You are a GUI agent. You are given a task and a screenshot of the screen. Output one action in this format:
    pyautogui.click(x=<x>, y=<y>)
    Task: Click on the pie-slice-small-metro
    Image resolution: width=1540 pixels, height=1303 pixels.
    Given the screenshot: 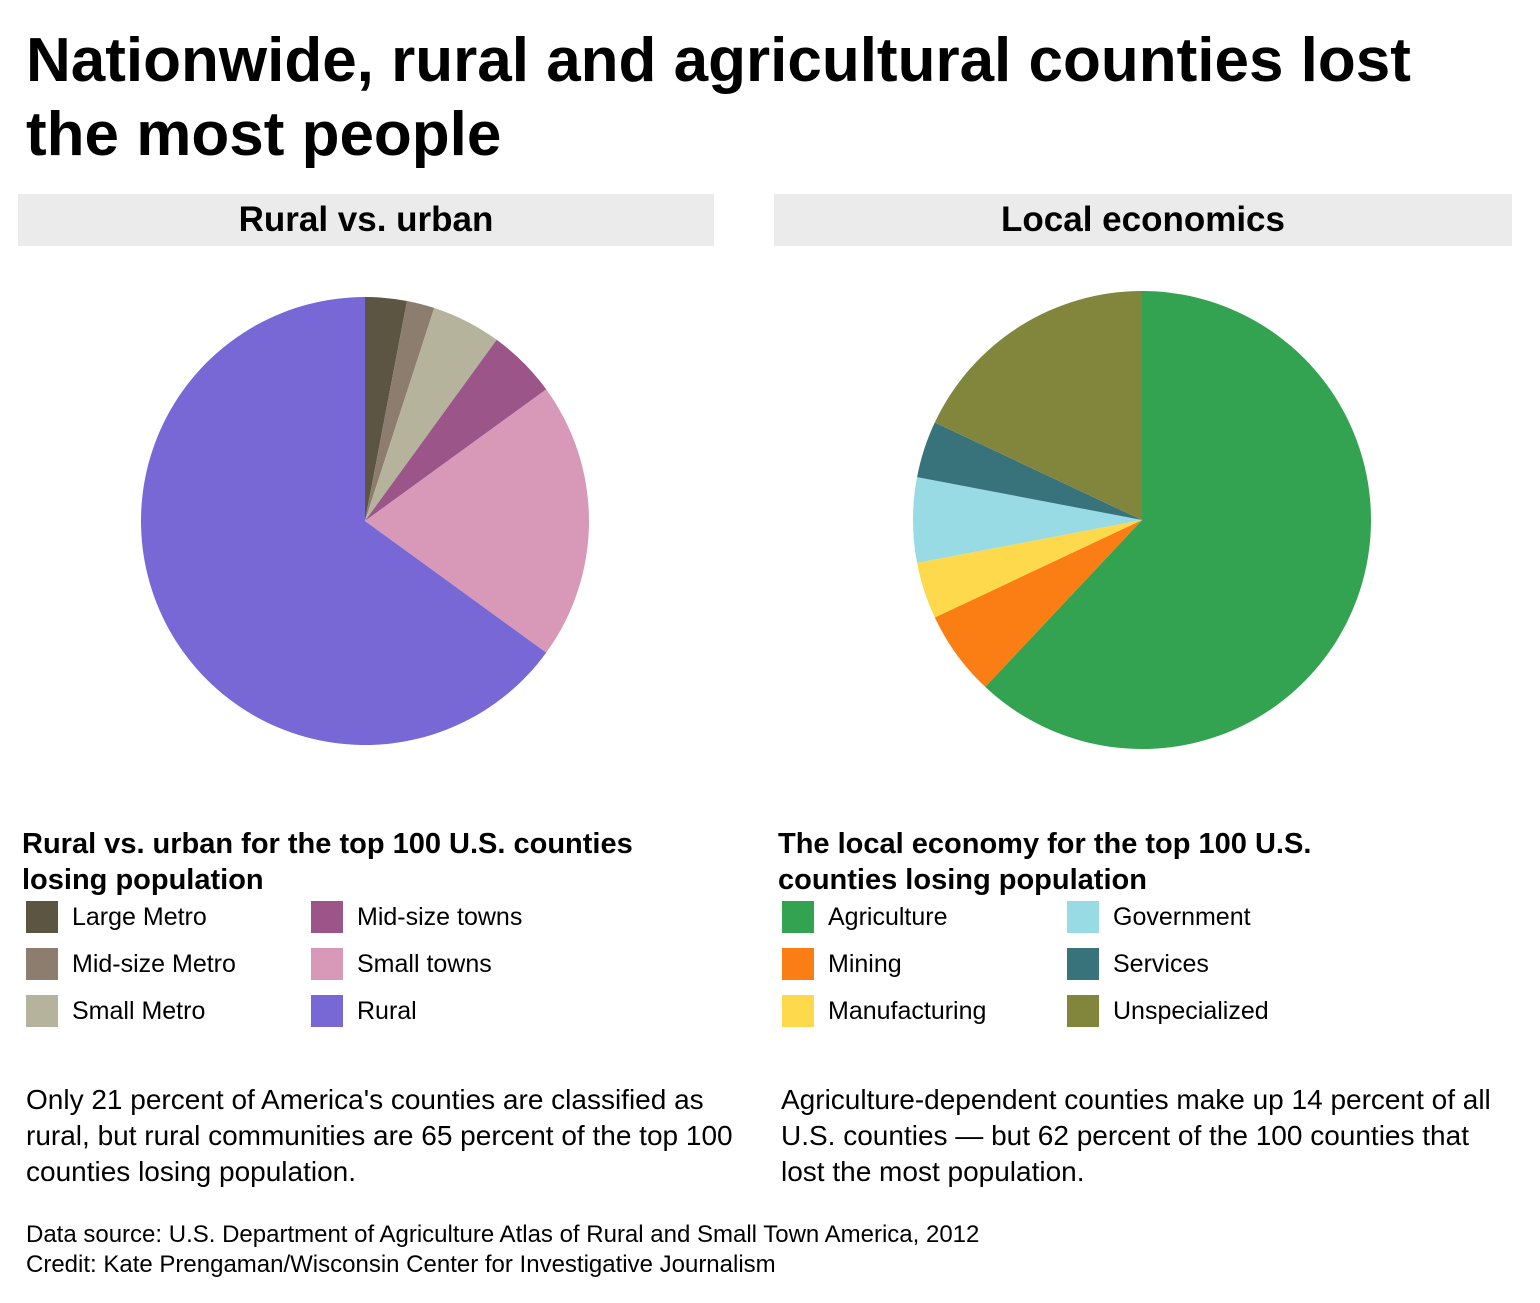 What is the action you would take?
    pyautogui.click(x=431, y=414)
    